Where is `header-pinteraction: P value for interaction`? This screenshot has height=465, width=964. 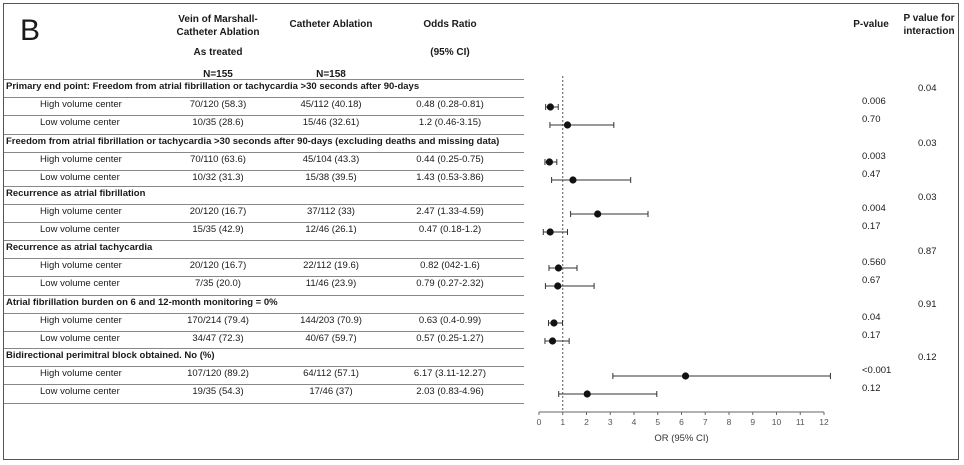 header-pinteraction: P value for interaction is located at coordinates (929, 25).